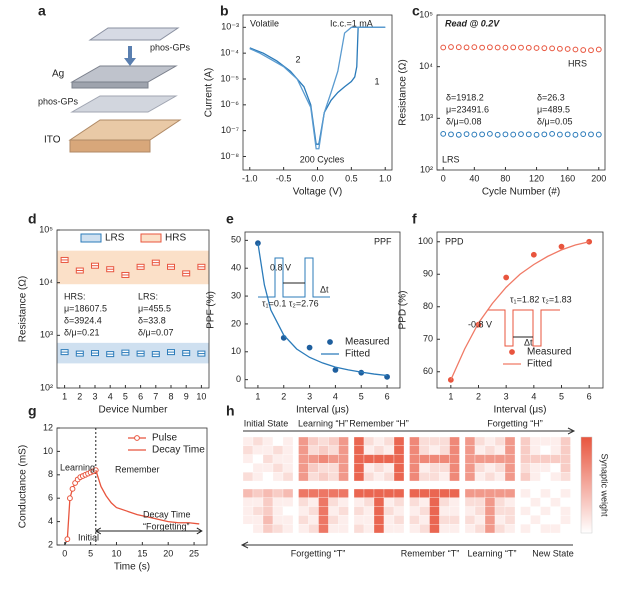 This screenshot has height=591, width=626. What do you see at coordinates (178, 450) in the screenshot?
I see `legend-label: Decay Time` at bounding box center [178, 450].